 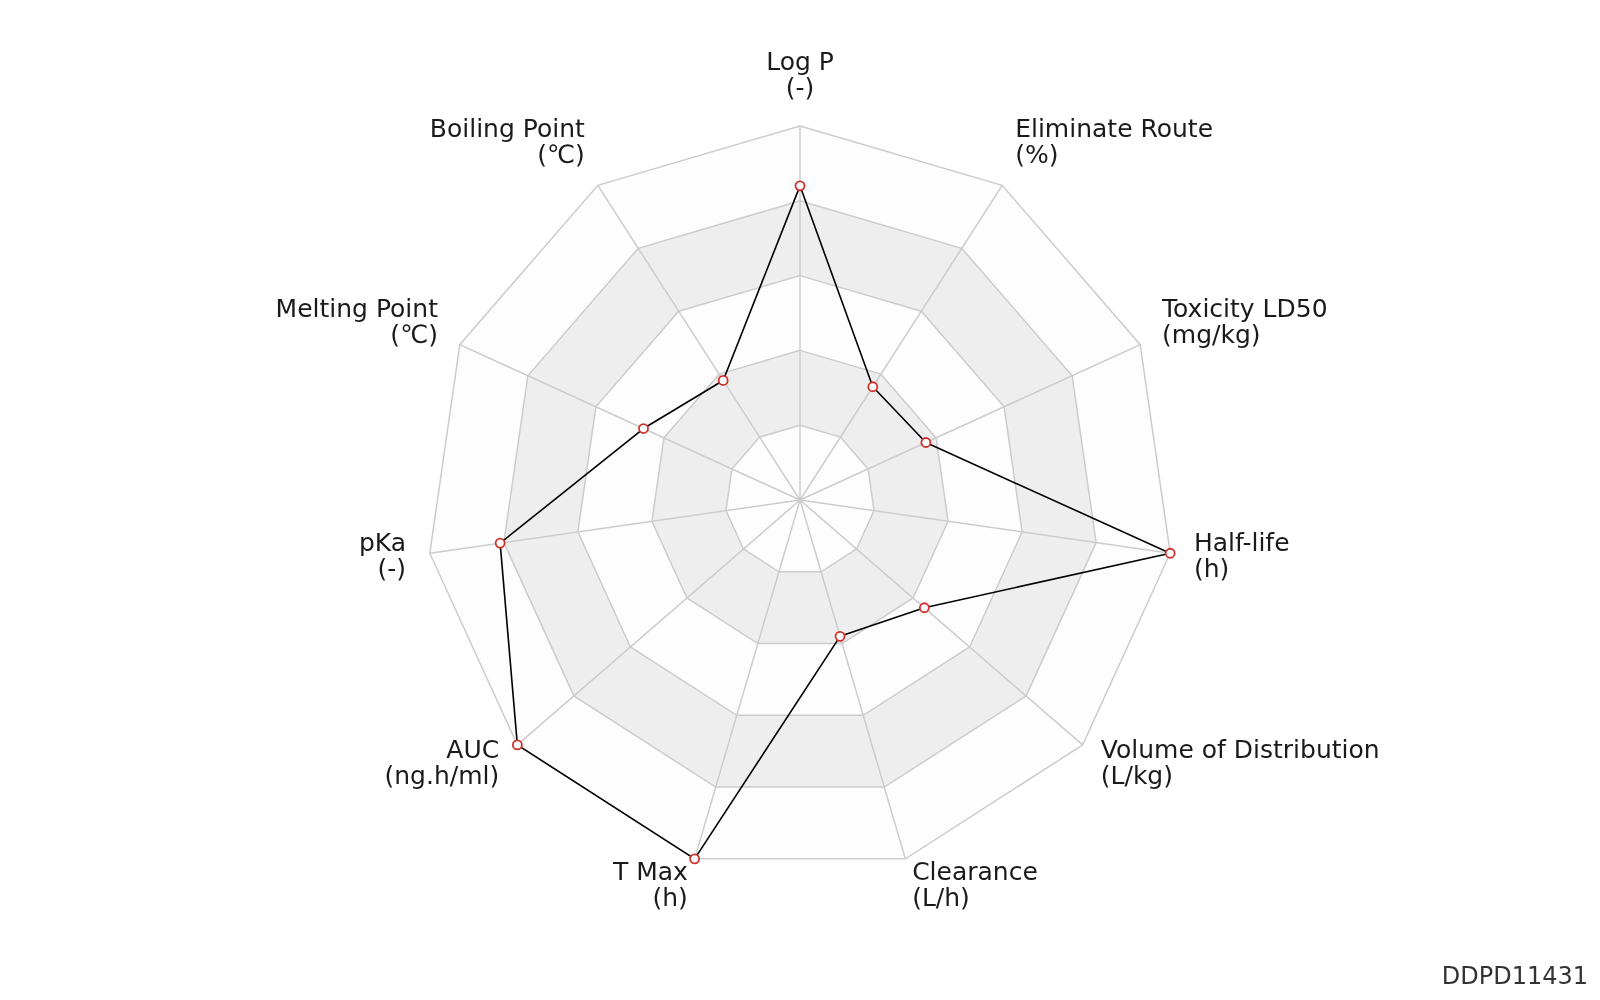 What do you see at coordinates (800, 74) in the screenshot?
I see `spoke-label: Log P (-)` at bounding box center [800, 74].